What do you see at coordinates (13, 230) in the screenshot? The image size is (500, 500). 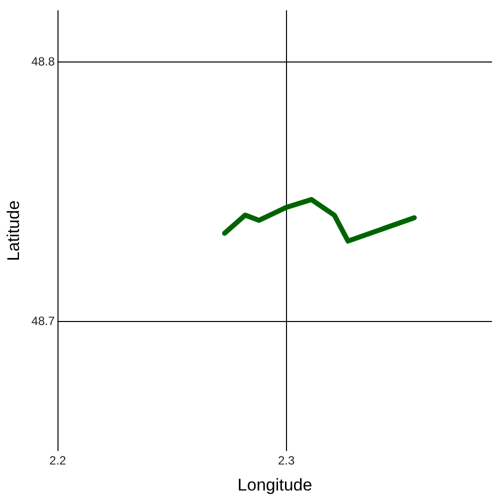 I see `y-axis-title: Latitude` at bounding box center [13, 230].